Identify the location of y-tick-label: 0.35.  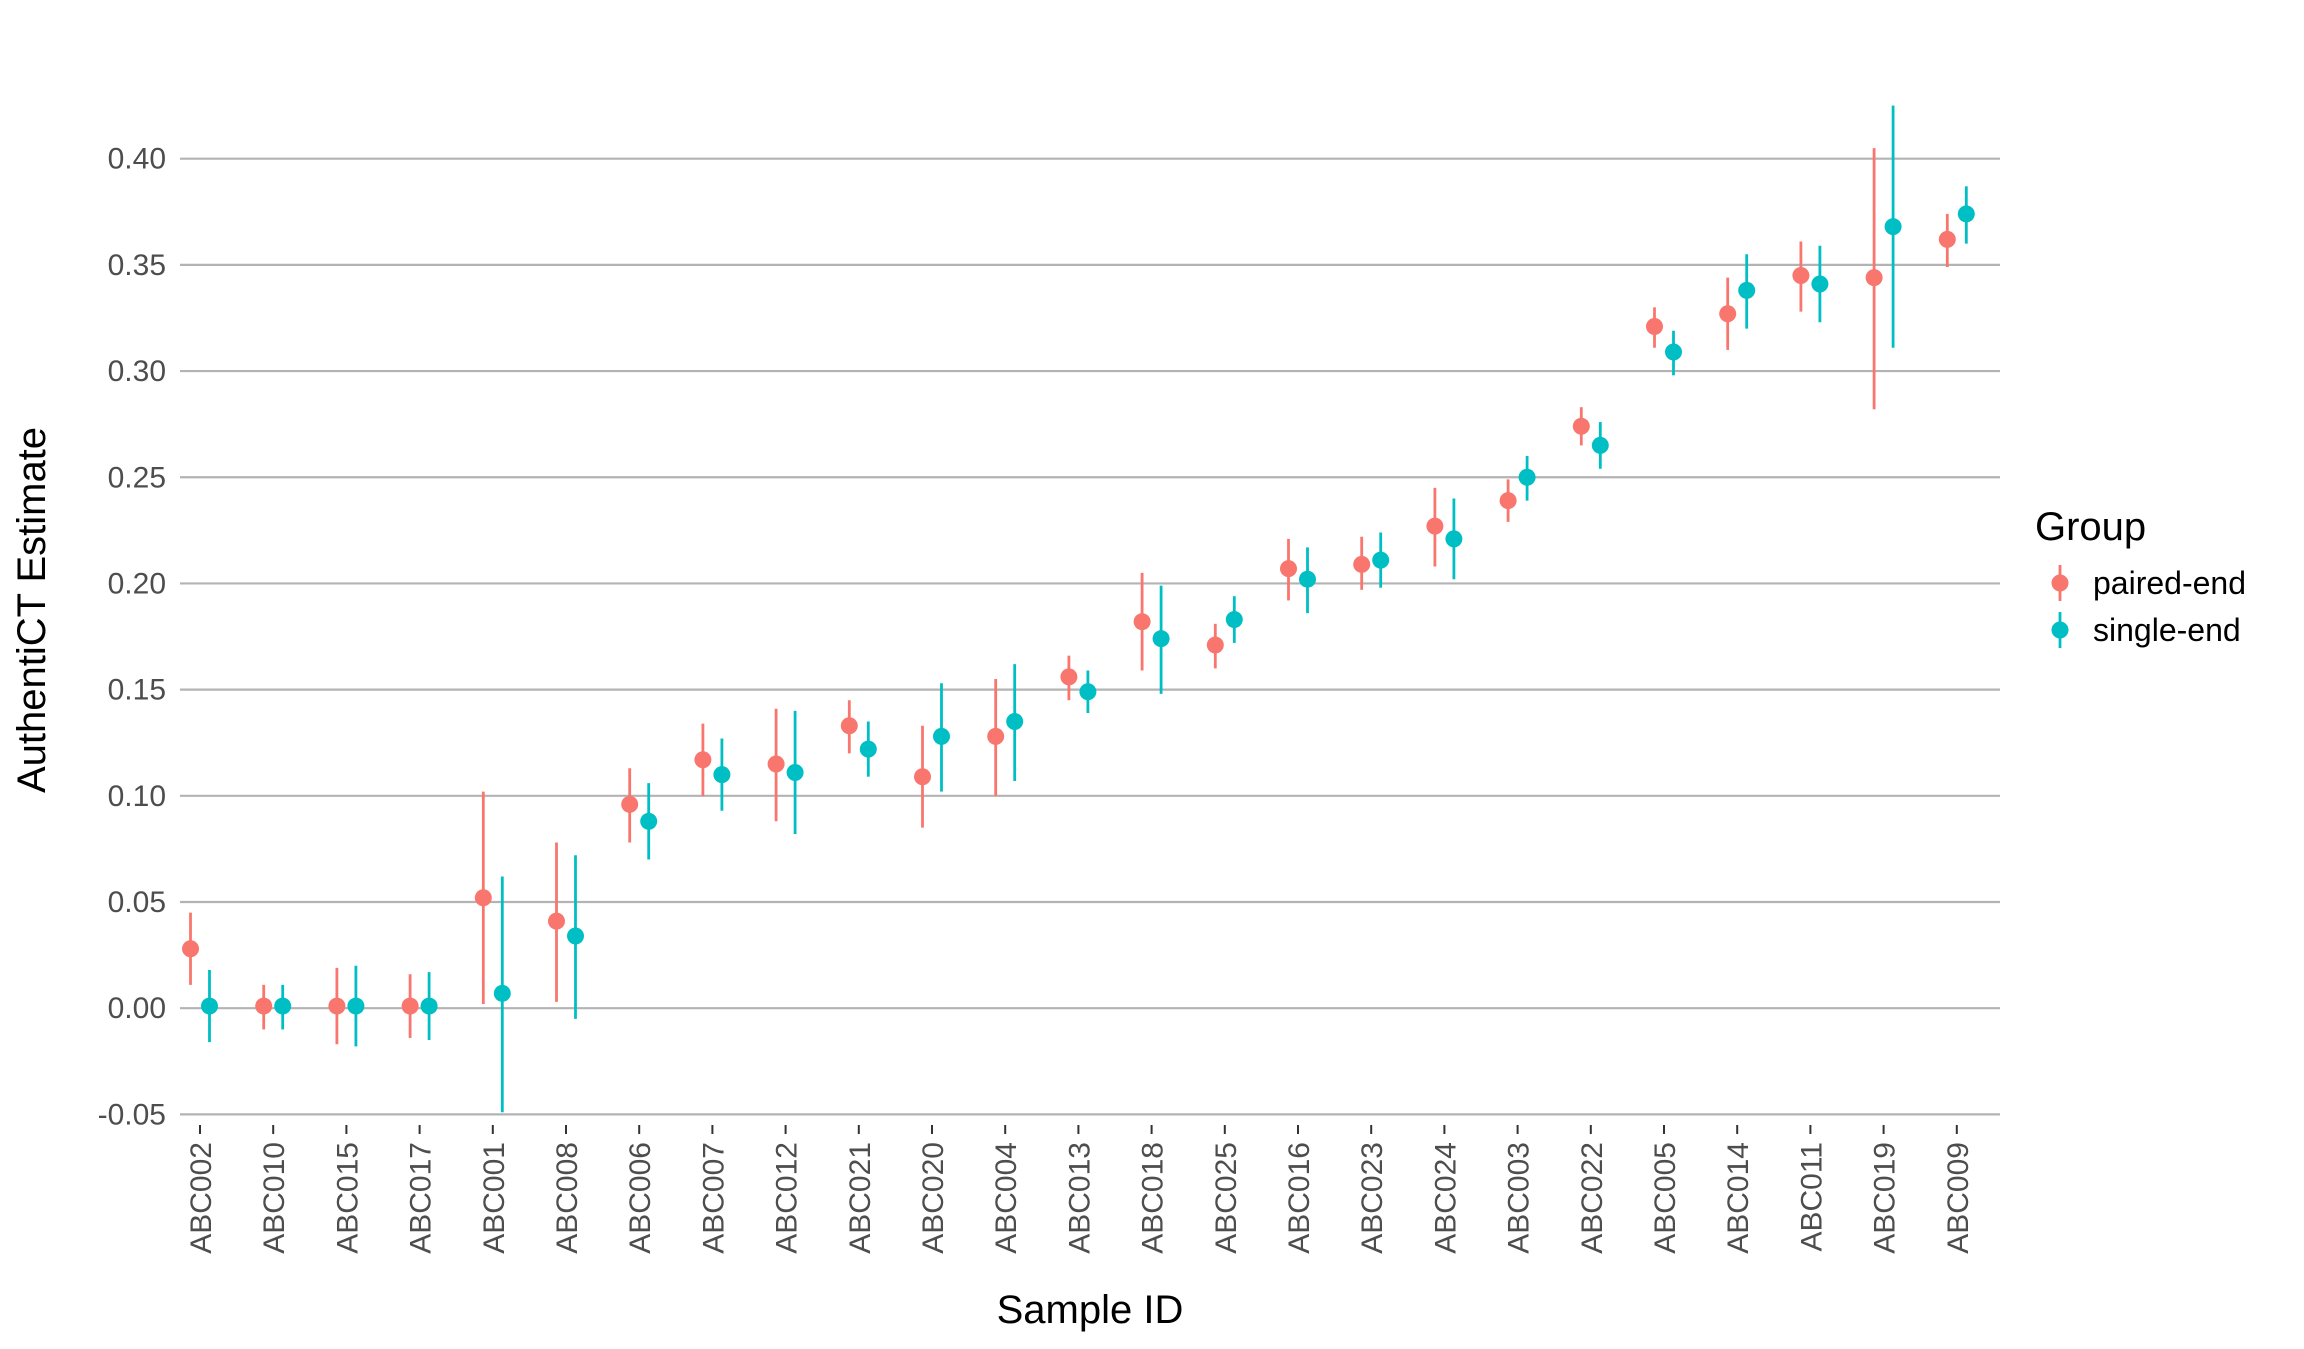
(137, 265).